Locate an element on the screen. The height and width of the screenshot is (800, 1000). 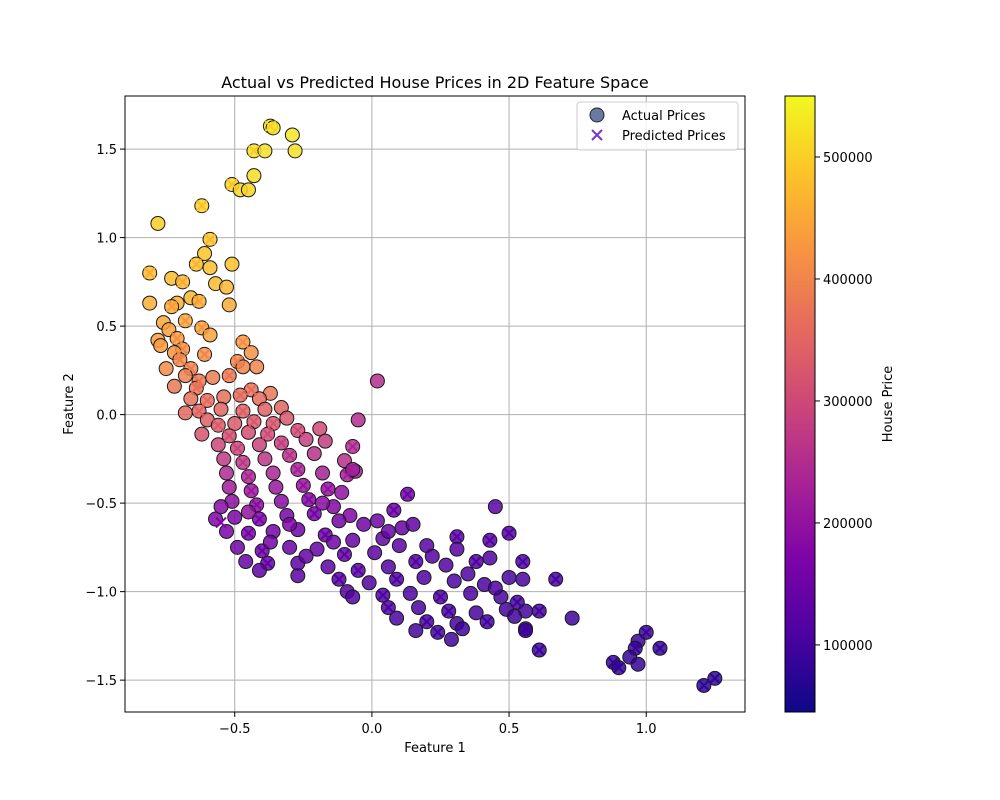
colorbar-tick-label: 100000 is located at coordinates (848, 646).